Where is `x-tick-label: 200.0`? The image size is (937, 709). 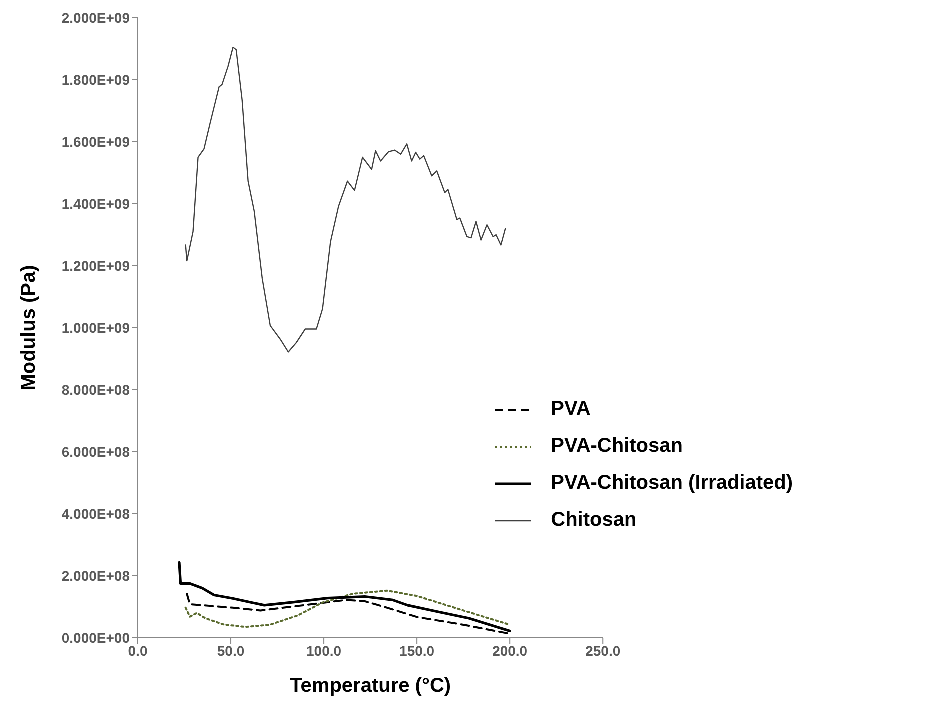
x-tick-label: 200.0 is located at coordinates (510, 650).